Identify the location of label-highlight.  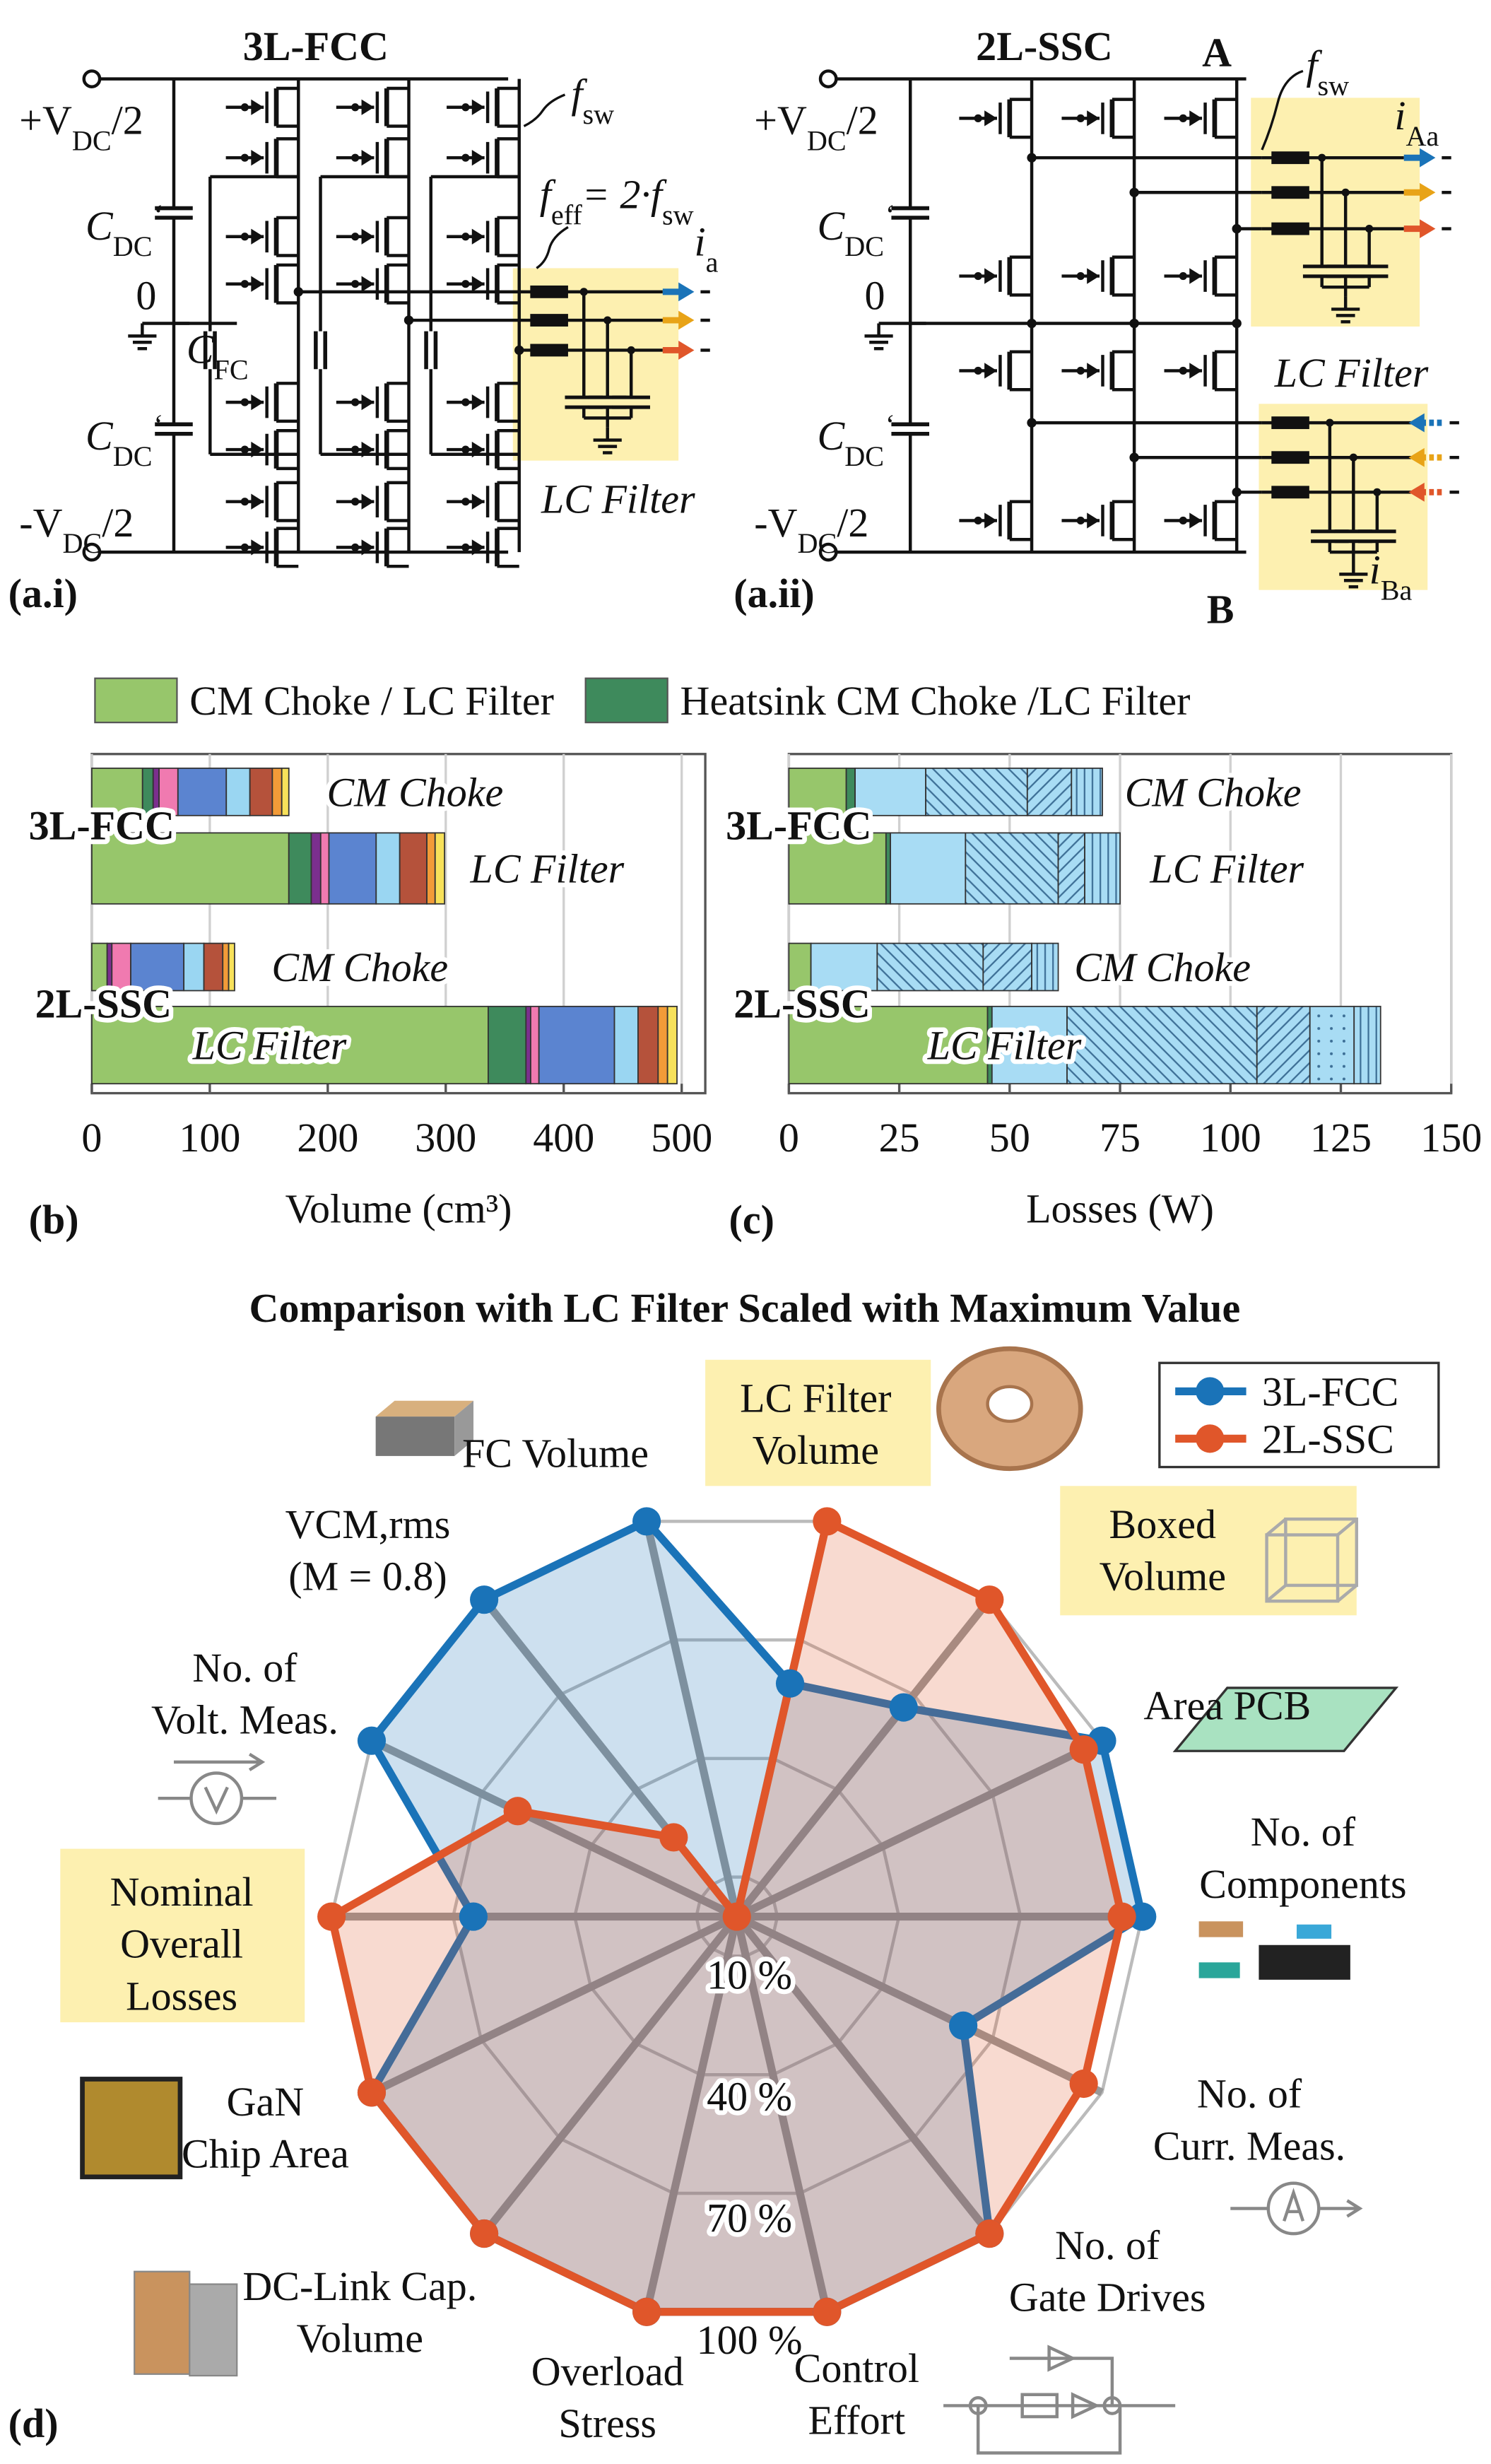
(183, 1935).